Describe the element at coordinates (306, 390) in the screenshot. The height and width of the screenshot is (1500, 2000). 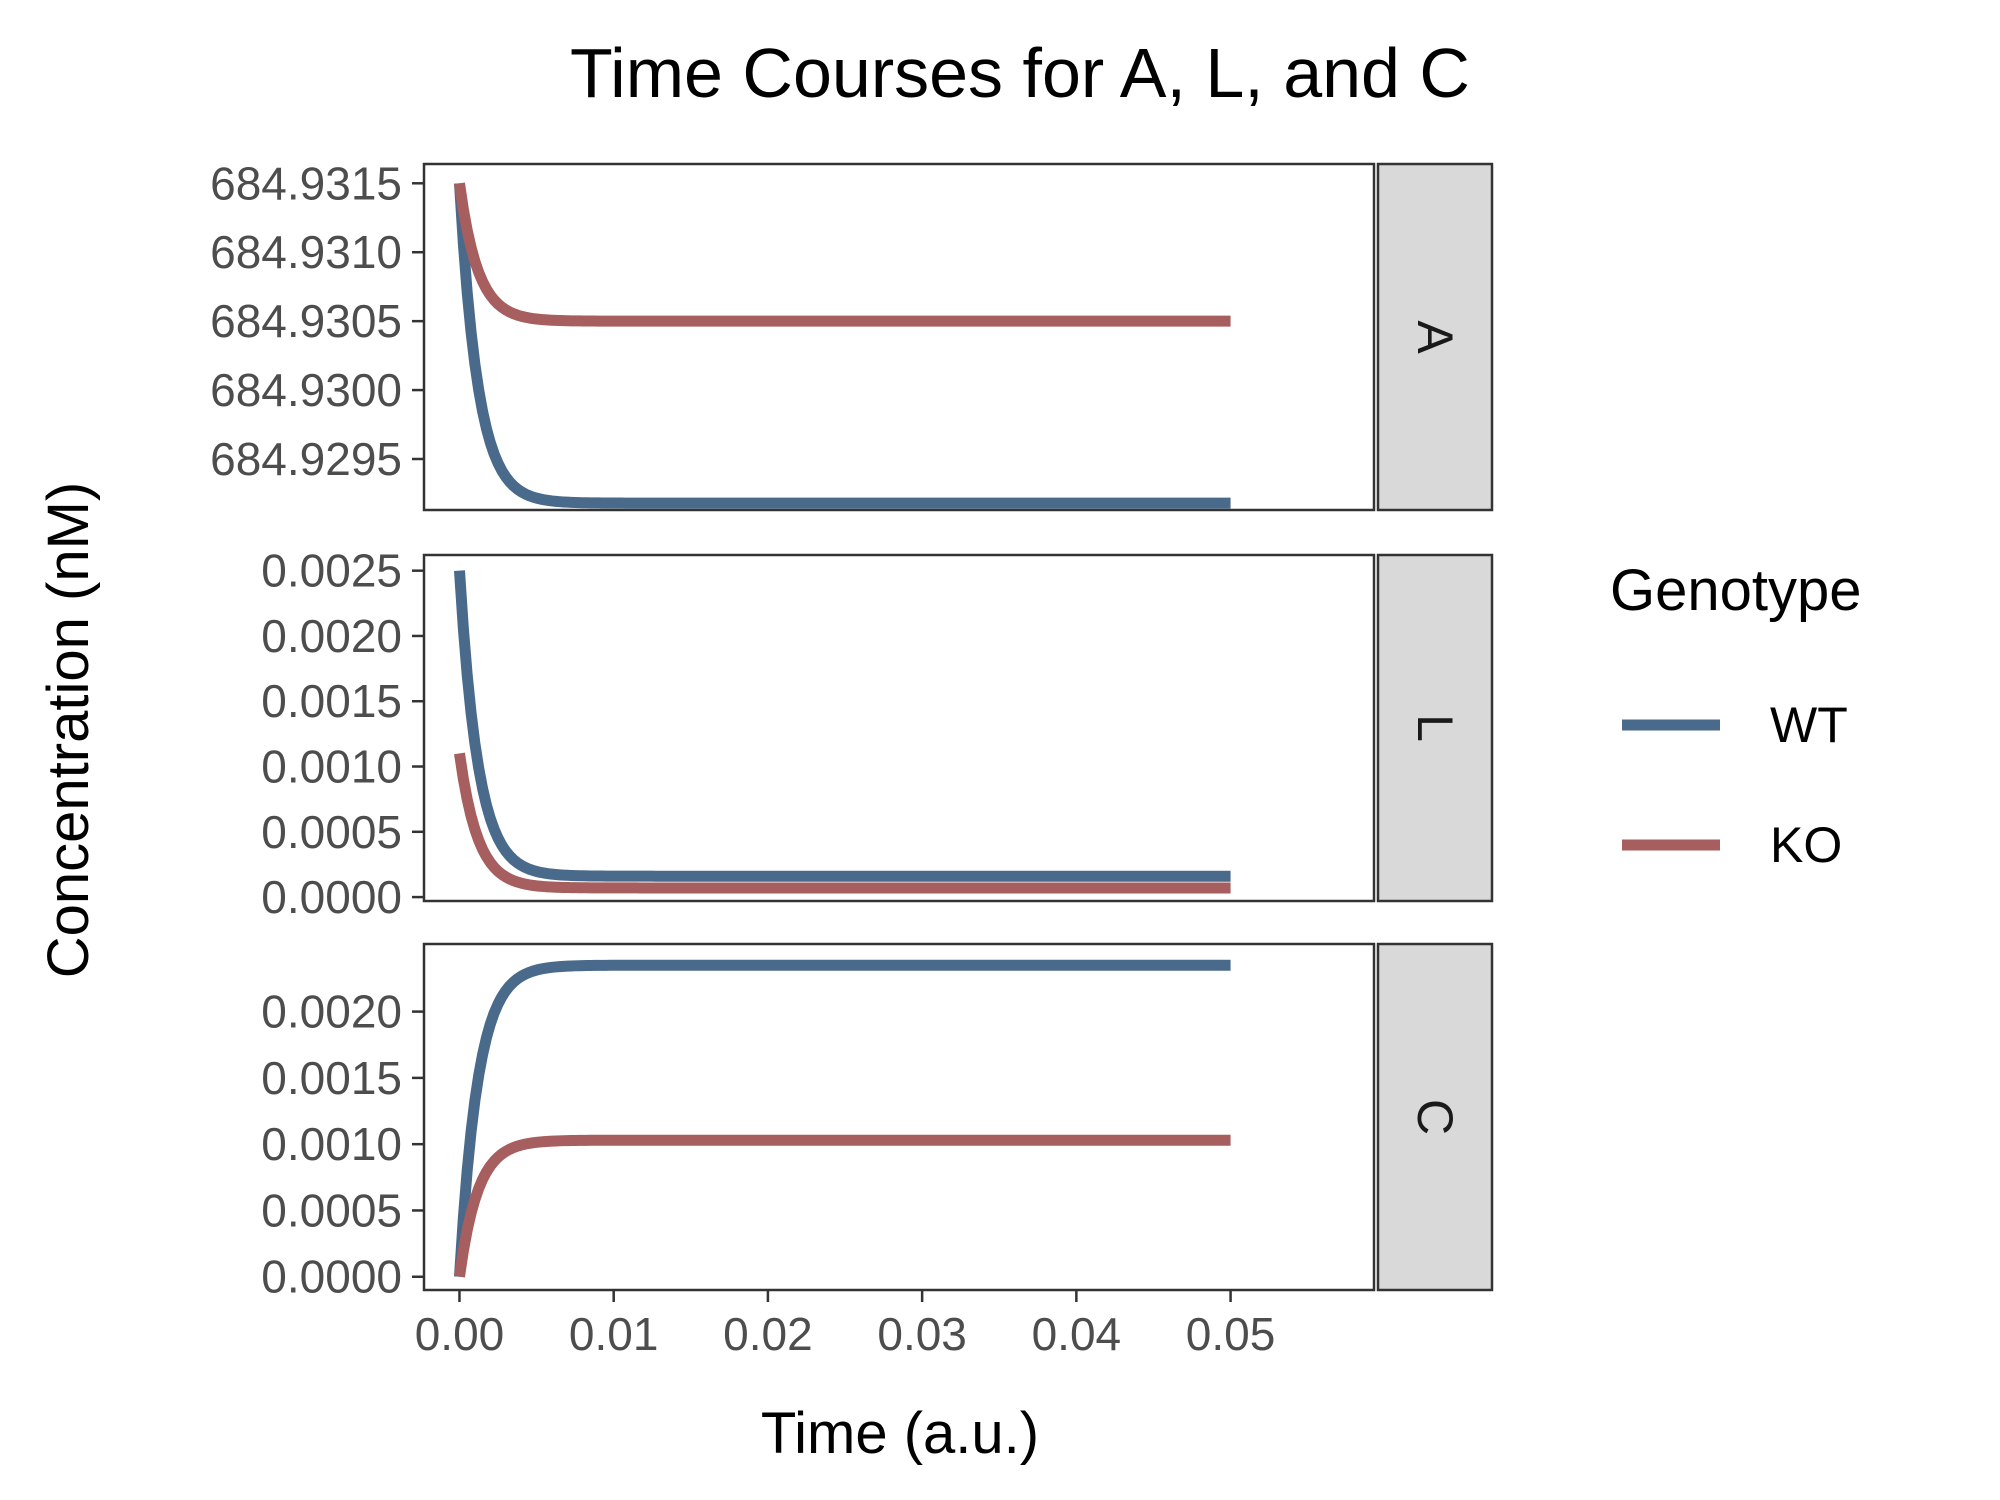
I see `y-tick-label: 684.9300` at that location.